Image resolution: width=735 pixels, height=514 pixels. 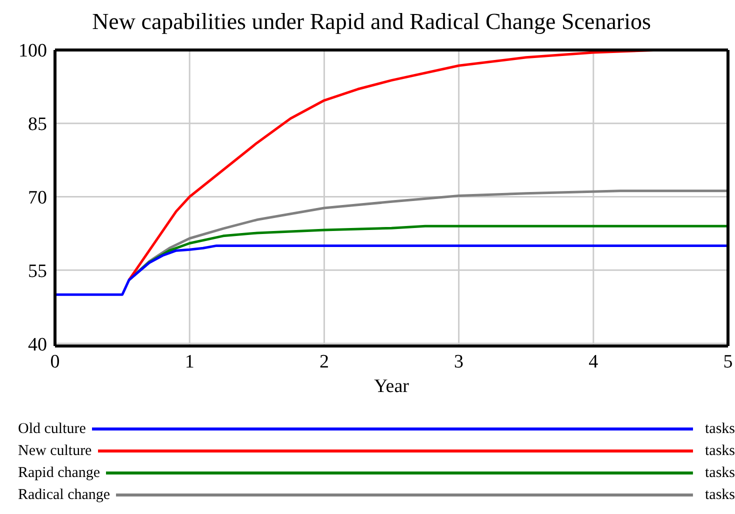 What do you see at coordinates (37, 271) in the screenshot?
I see `y-tick-label: 55` at bounding box center [37, 271].